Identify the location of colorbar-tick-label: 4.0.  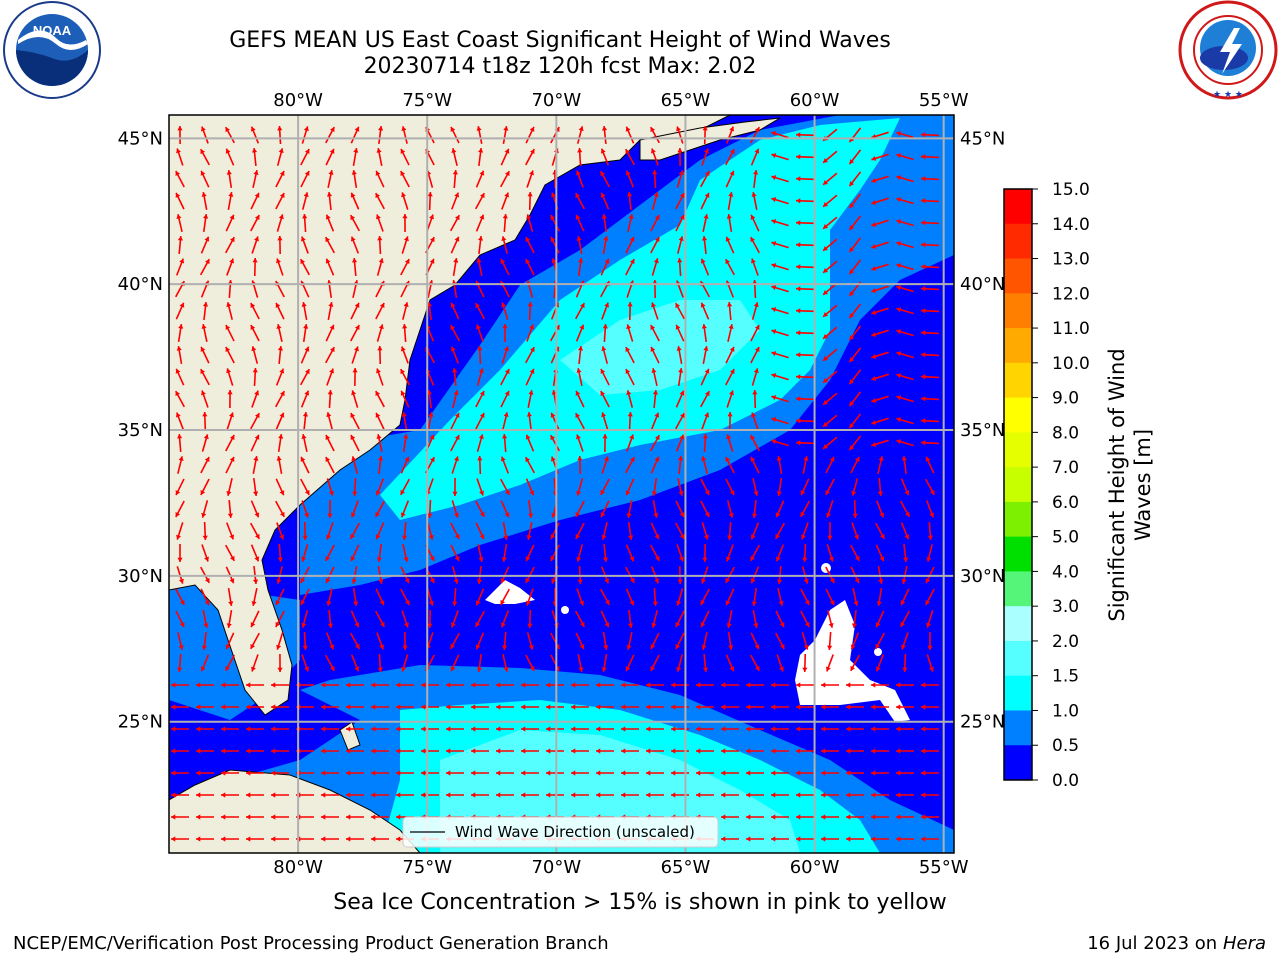
(1065, 572).